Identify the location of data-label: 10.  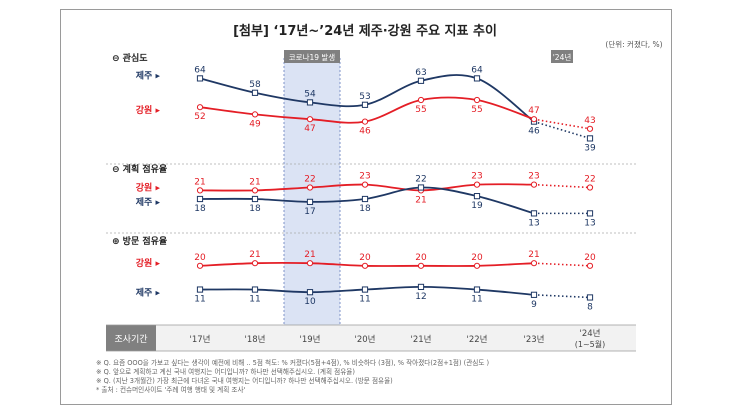
(310, 302).